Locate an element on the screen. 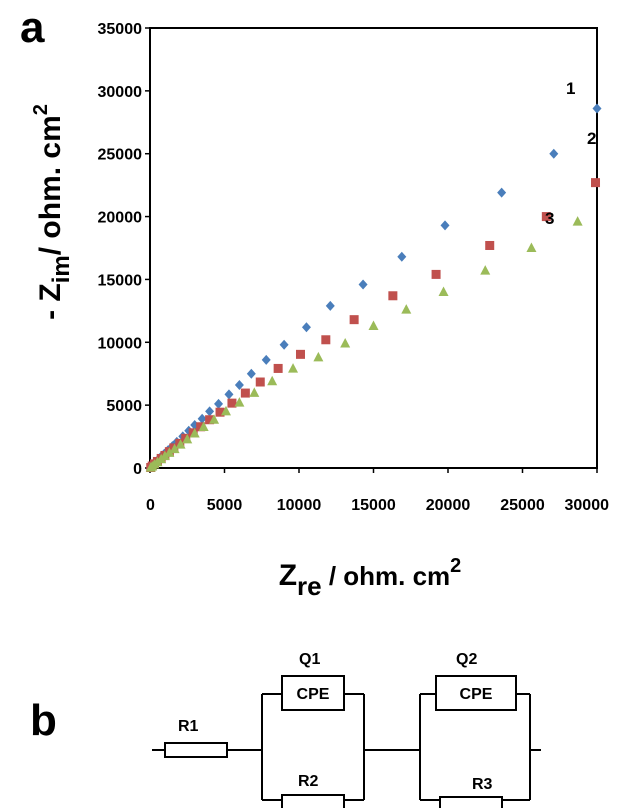 Image resolution: width=621 pixels, height=808 pixels. cpe-element-q2 is located at coordinates (476, 693).